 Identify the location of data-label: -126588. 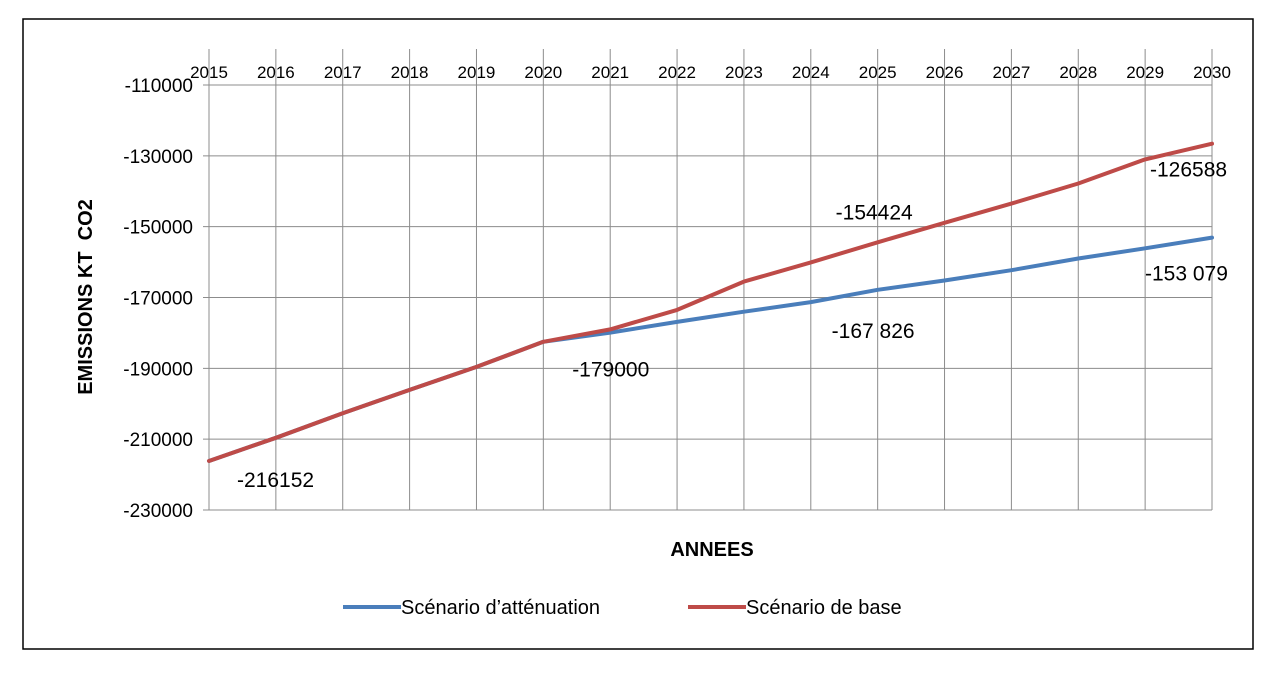
(1188, 170).